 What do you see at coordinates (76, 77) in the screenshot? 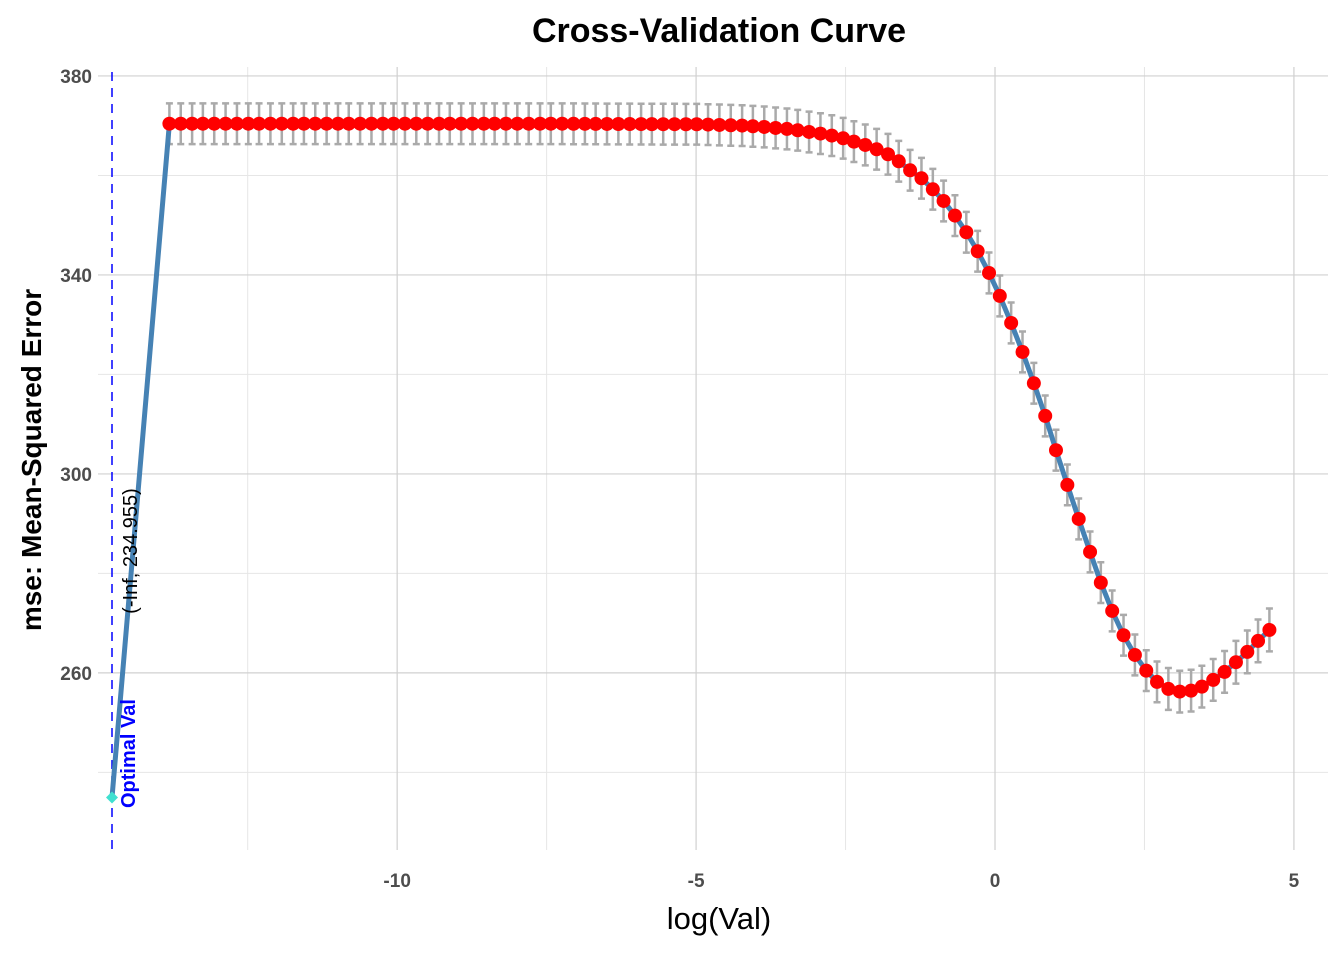
I see `y-tick-label: 380` at bounding box center [76, 77].